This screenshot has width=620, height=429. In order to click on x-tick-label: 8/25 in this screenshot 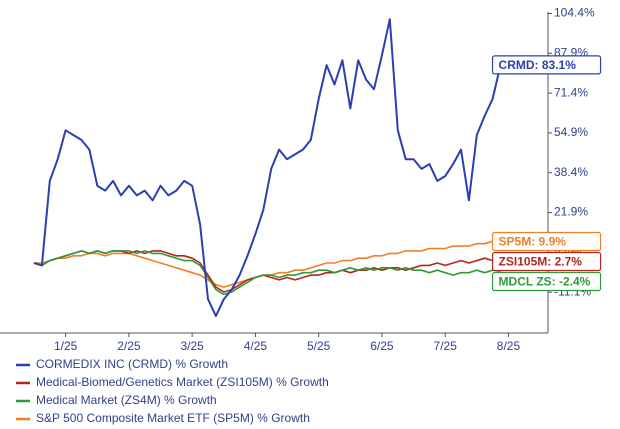, I will do `click(509, 346)`.